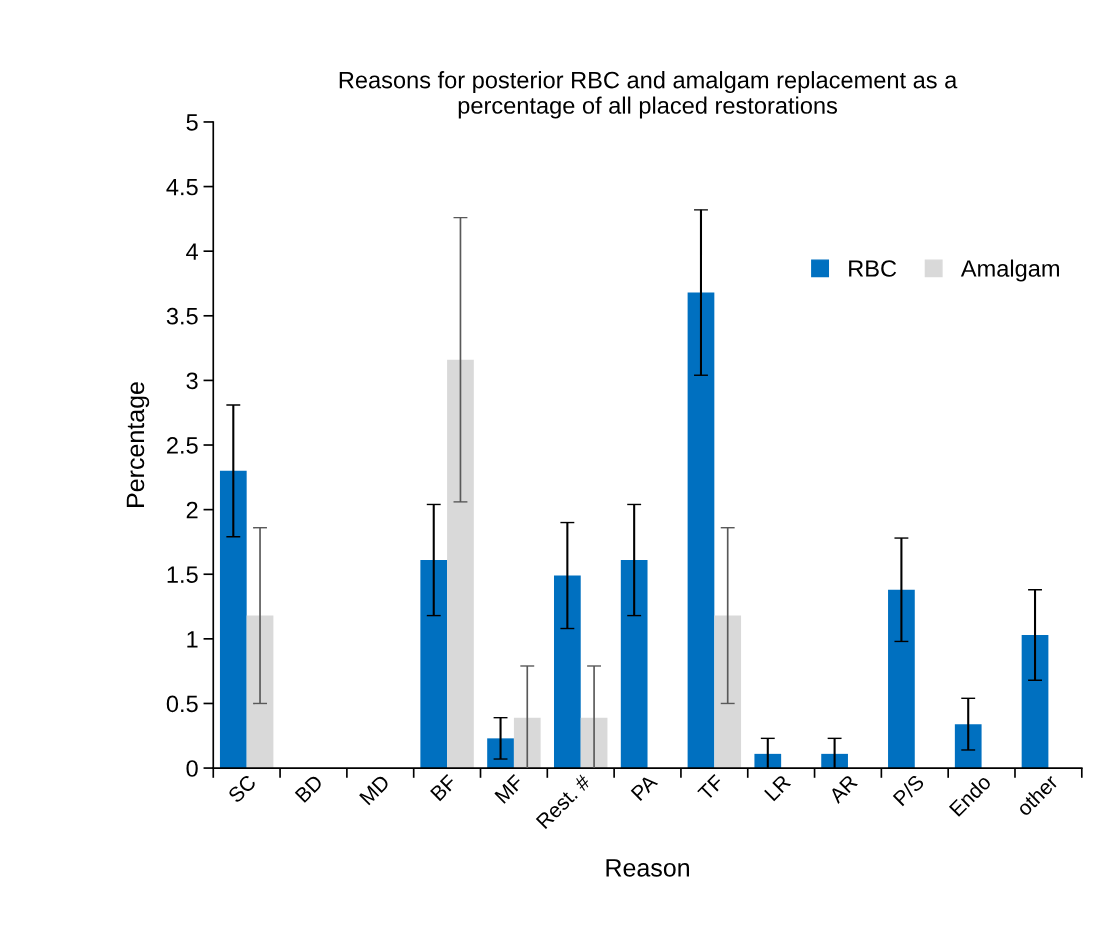  What do you see at coordinates (908, 790) in the screenshot?
I see `x-tick-label: P/S` at bounding box center [908, 790].